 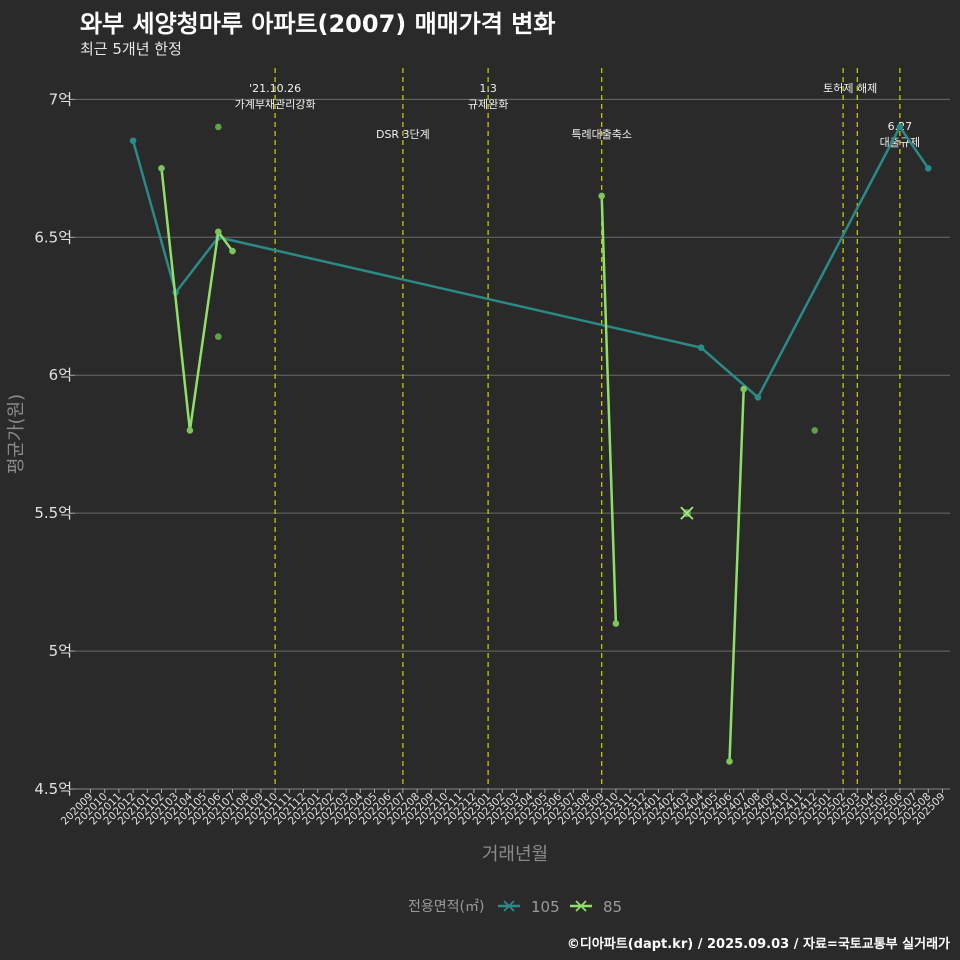 What do you see at coordinates (601, 134) in the screenshot?
I see `event-label: 특례대출축소` at bounding box center [601, 134].